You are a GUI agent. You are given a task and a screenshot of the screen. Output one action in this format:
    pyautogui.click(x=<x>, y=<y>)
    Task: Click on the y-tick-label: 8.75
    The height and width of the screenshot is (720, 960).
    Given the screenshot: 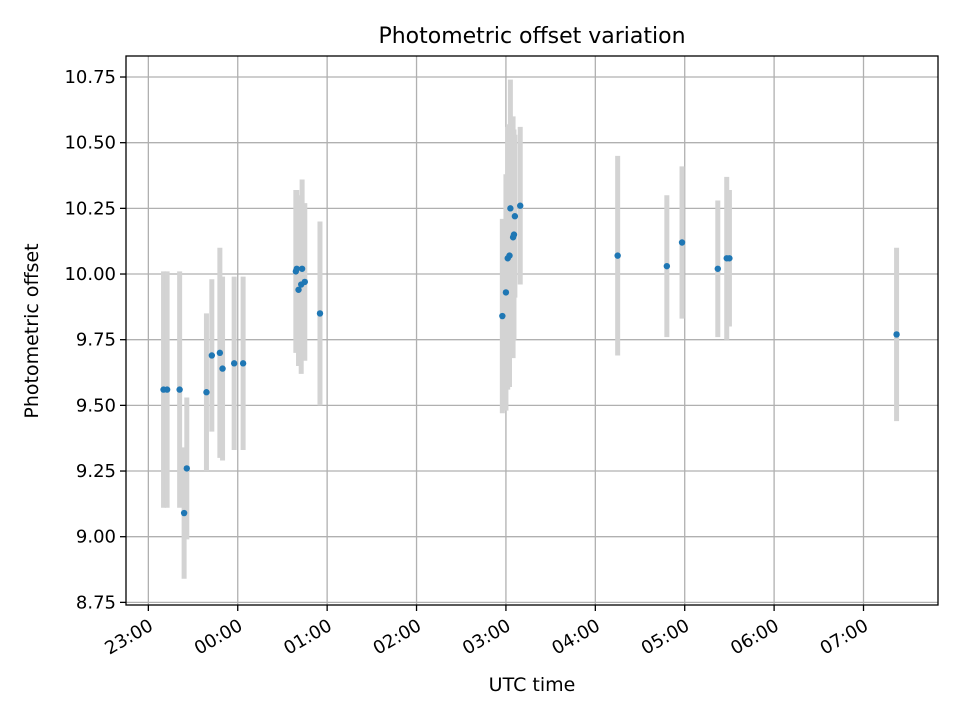 What is the action you would take?
    pyautogui.click(x=96, y=602)
    